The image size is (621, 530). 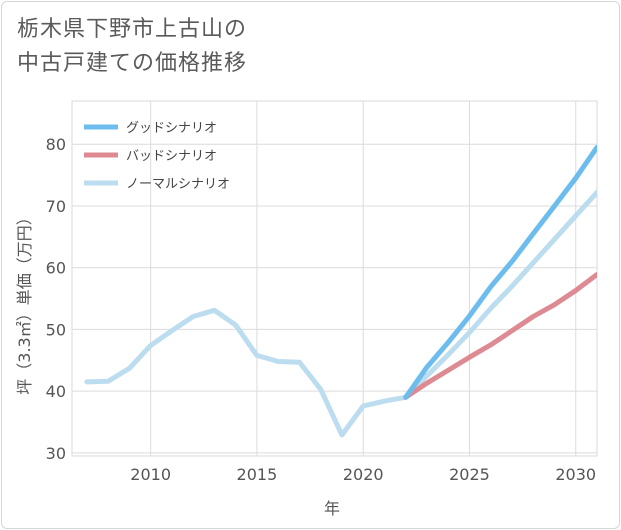 What do you see at coordinates (178, 184) in the screenshot?
I see `legend-label-normal: ノーマルシナリオ` at bounding box center [178, 184].